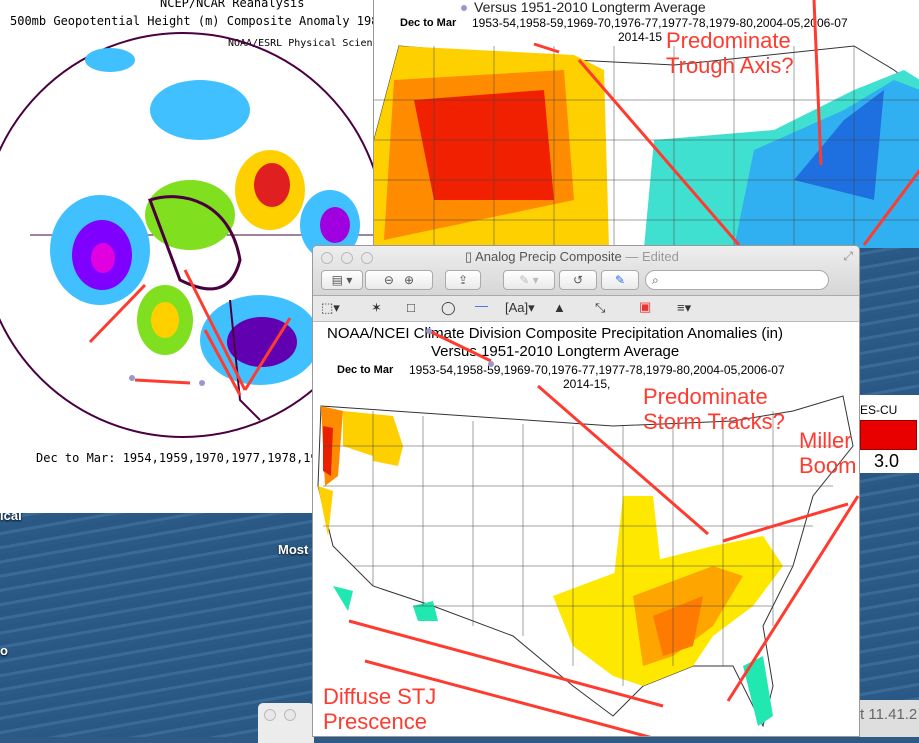  I want to click on zoom-out-icon: ⊖, so click(388, 280).